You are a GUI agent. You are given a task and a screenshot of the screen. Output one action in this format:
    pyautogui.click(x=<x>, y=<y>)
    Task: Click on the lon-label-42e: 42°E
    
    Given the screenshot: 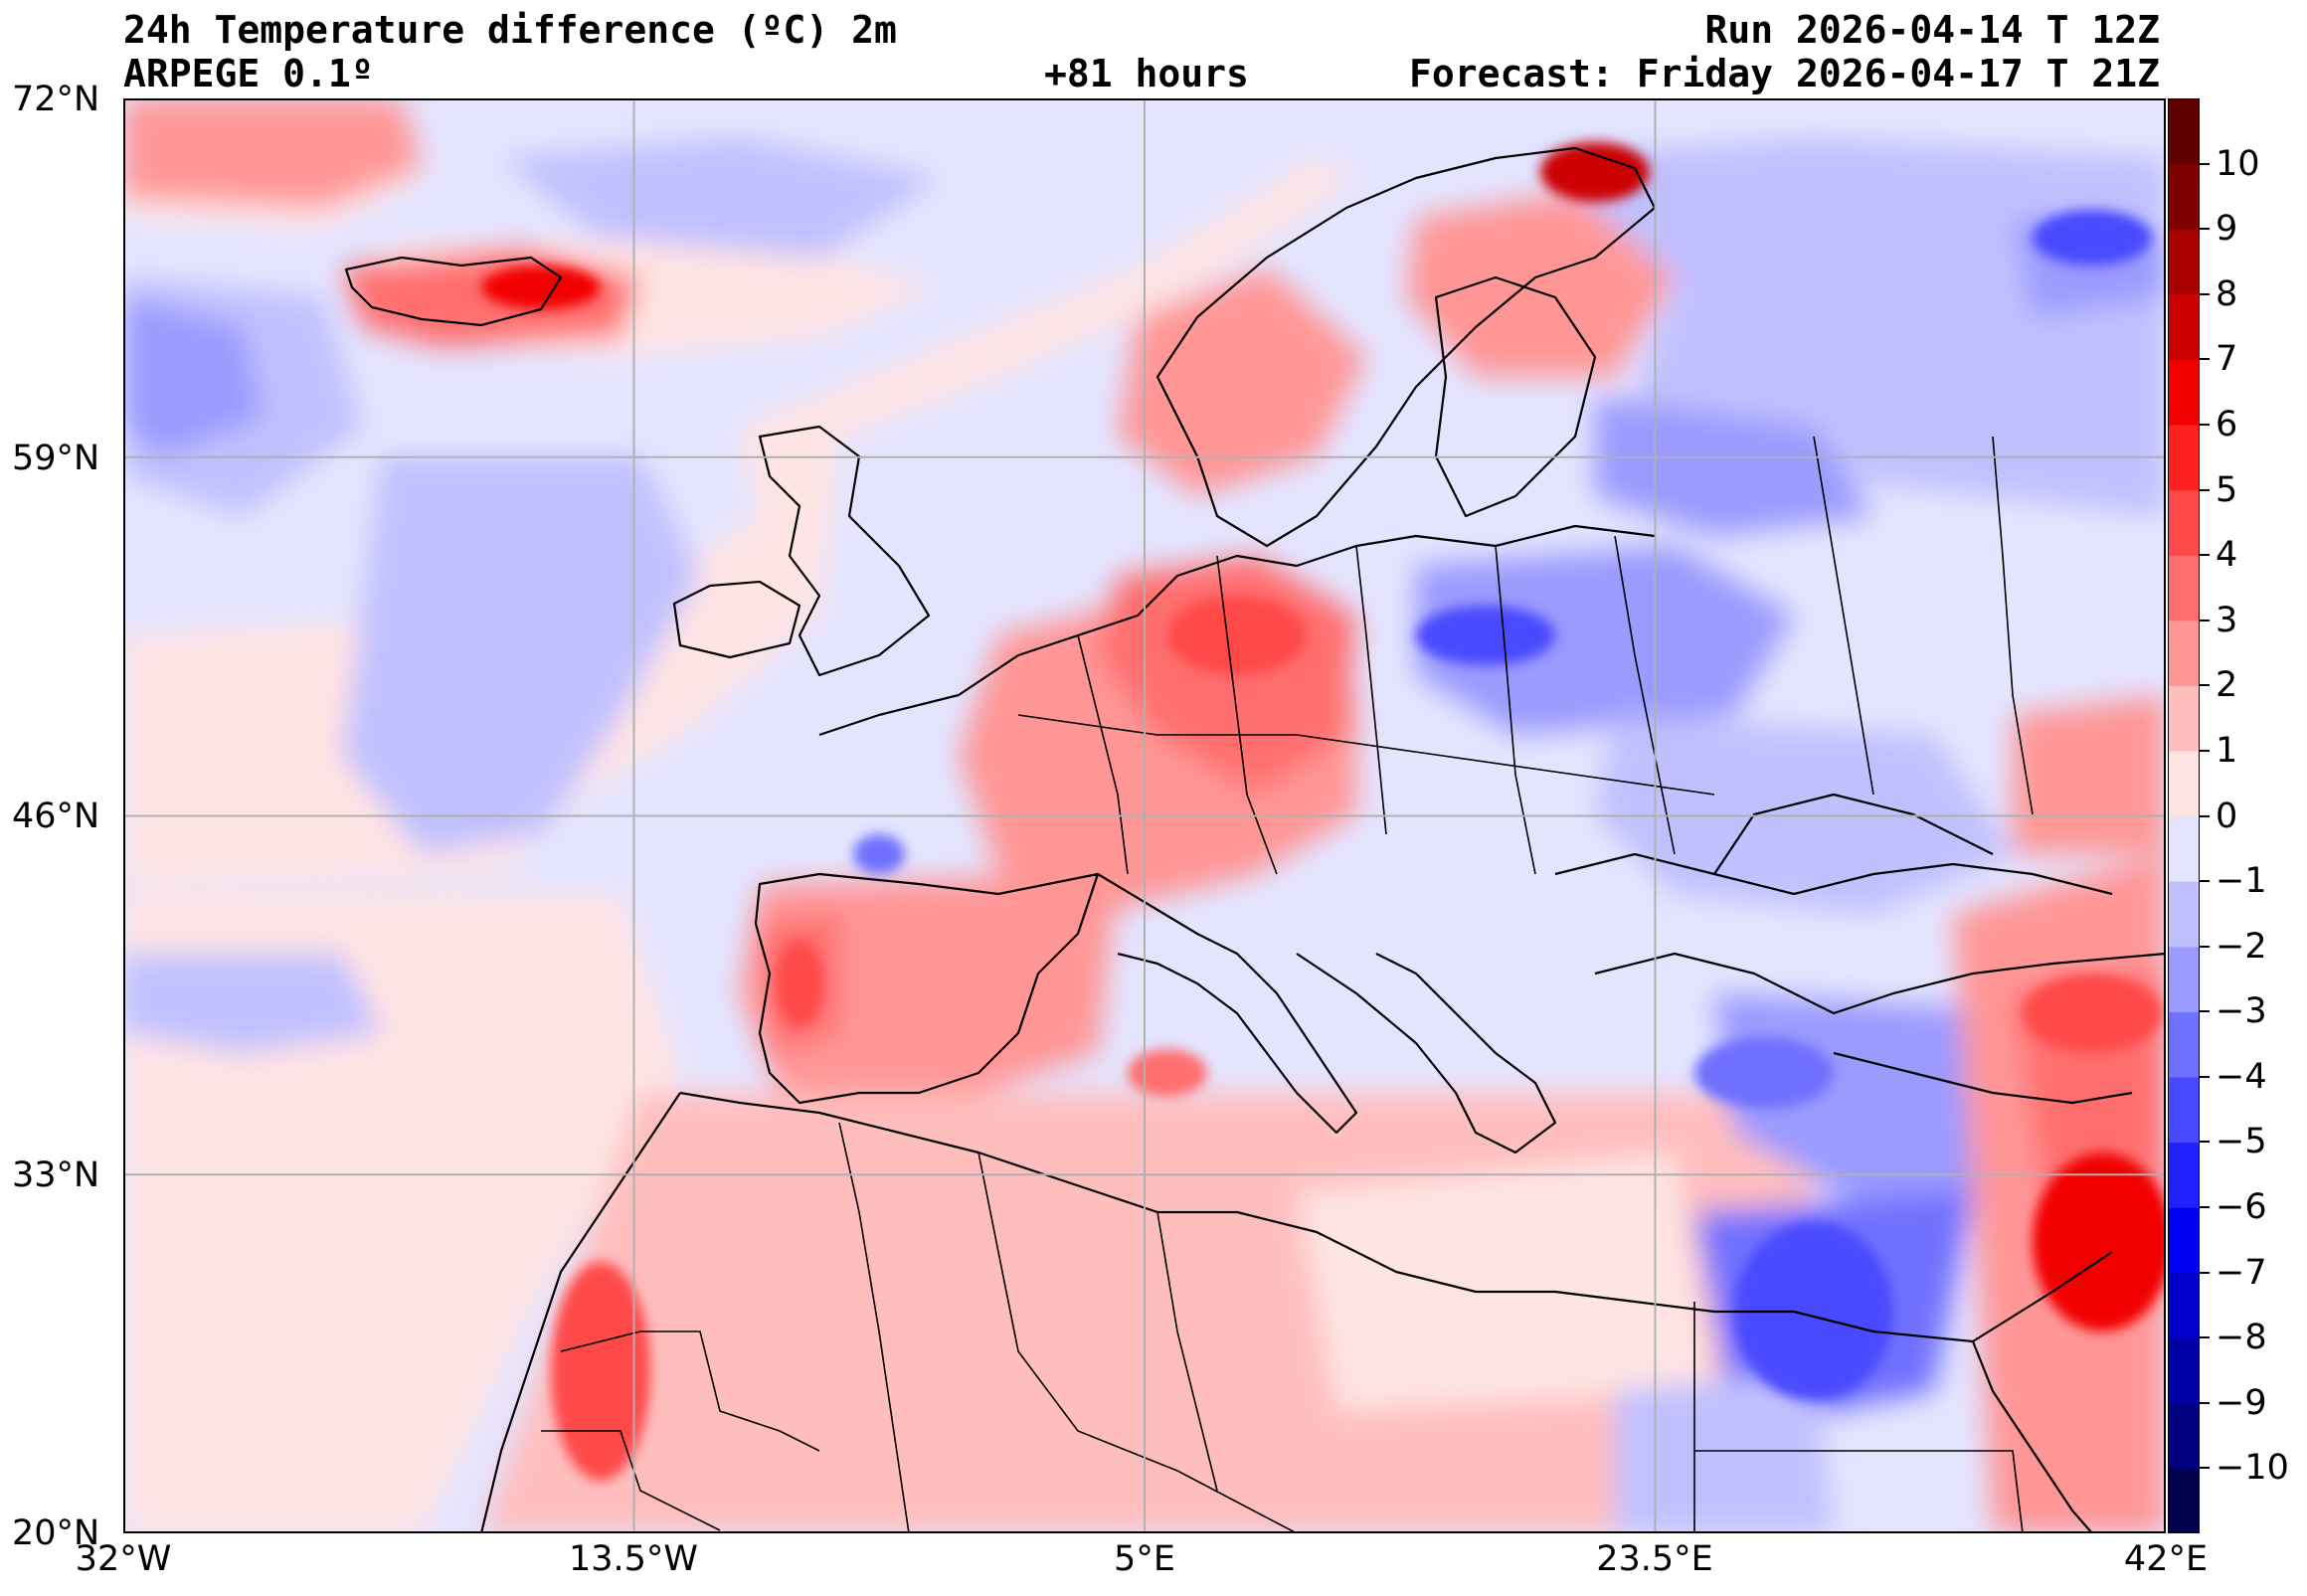 What is the action you would take?
    pyautogui.click(x=2166, y=1559)
    